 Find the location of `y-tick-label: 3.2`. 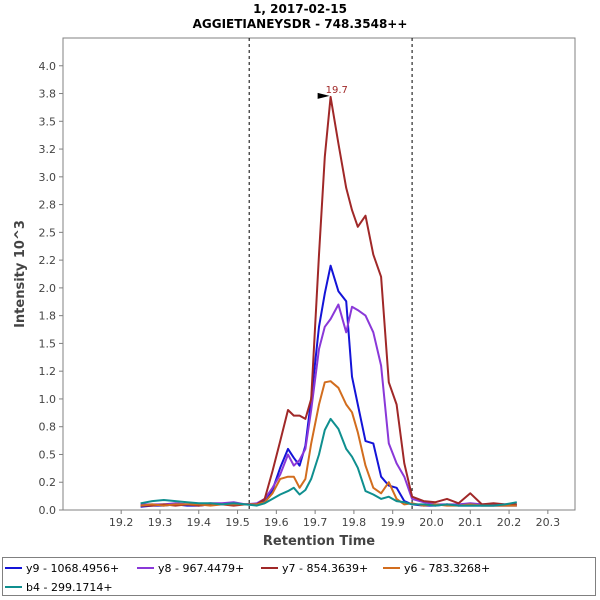

y-tick-label: 3.2 is located at coordinates (48, 149).